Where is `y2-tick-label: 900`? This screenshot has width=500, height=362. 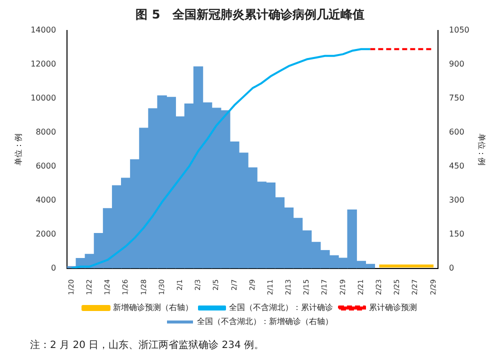
y2-tick-label: 900 is located at coordinates (456, 63).